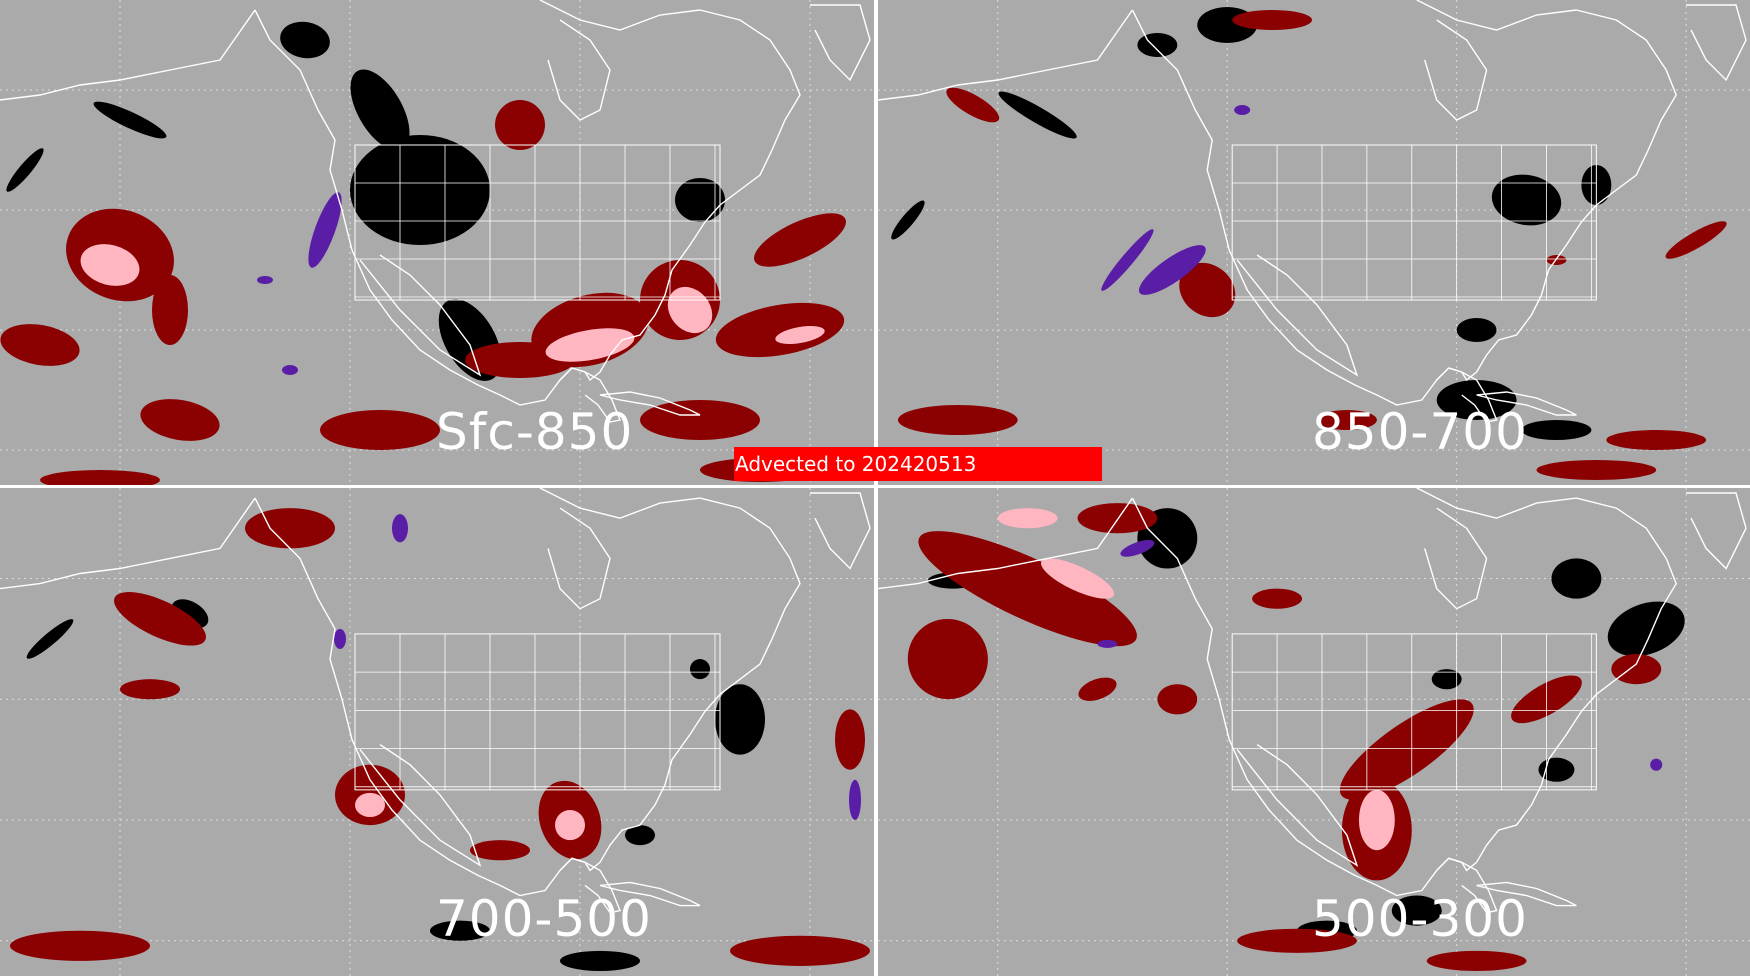  Describe the element at coordinates (1456, 70) in the screenshot. I see `hudson-bay-outline` at that location.